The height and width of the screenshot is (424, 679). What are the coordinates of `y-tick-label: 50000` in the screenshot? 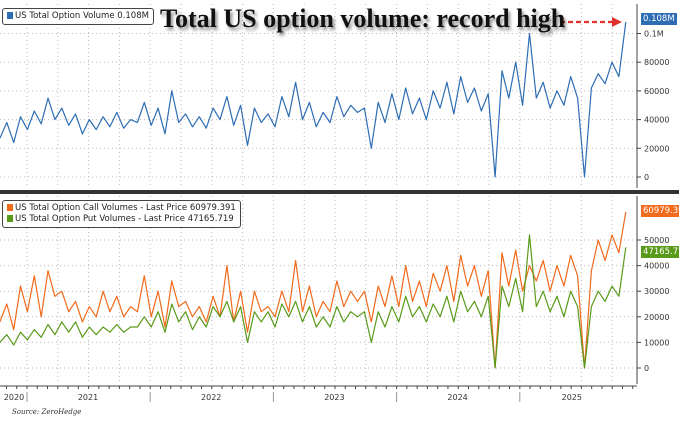 It's located at (656, 240).